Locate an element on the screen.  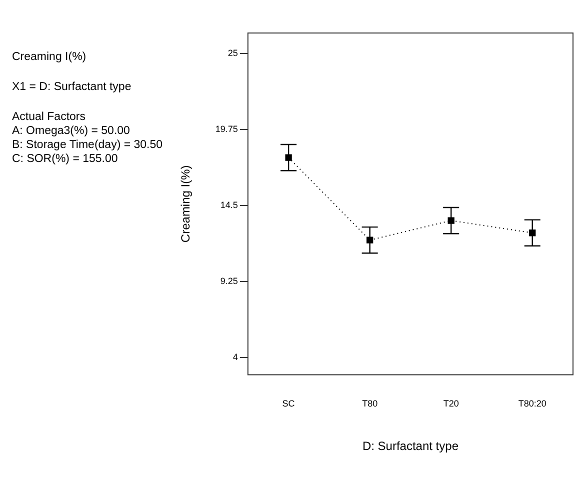
text: C: SOR(%) = 155.00 is located at coordinates (65, 159).